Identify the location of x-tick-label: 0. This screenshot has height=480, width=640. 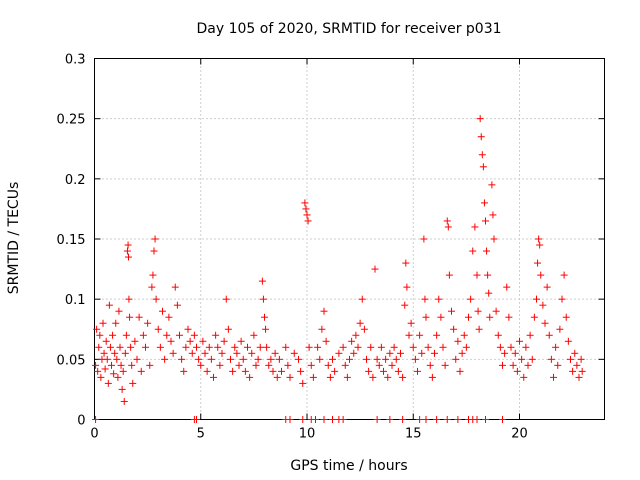
(94, 434).